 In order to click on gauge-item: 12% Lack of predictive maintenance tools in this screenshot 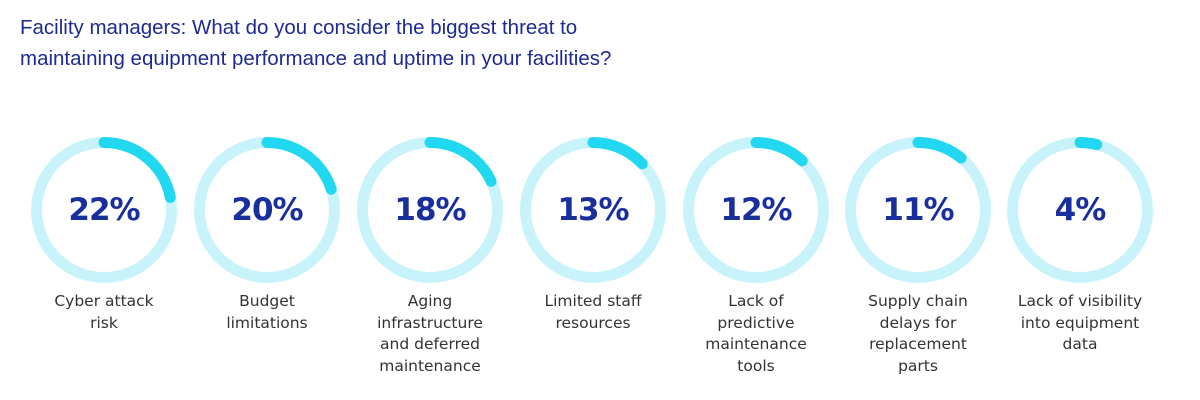, I will do `click(756, 257)`.